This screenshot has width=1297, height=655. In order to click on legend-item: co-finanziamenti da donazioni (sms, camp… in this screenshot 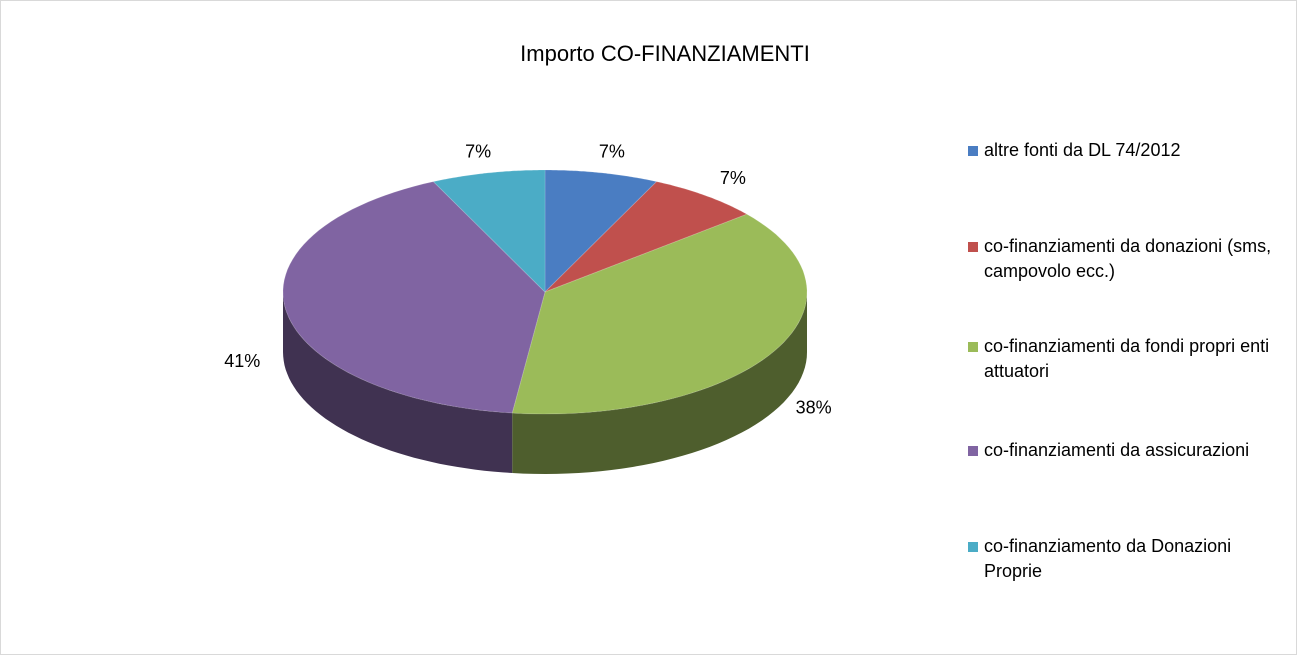, I will do `click(1126, 259)`.